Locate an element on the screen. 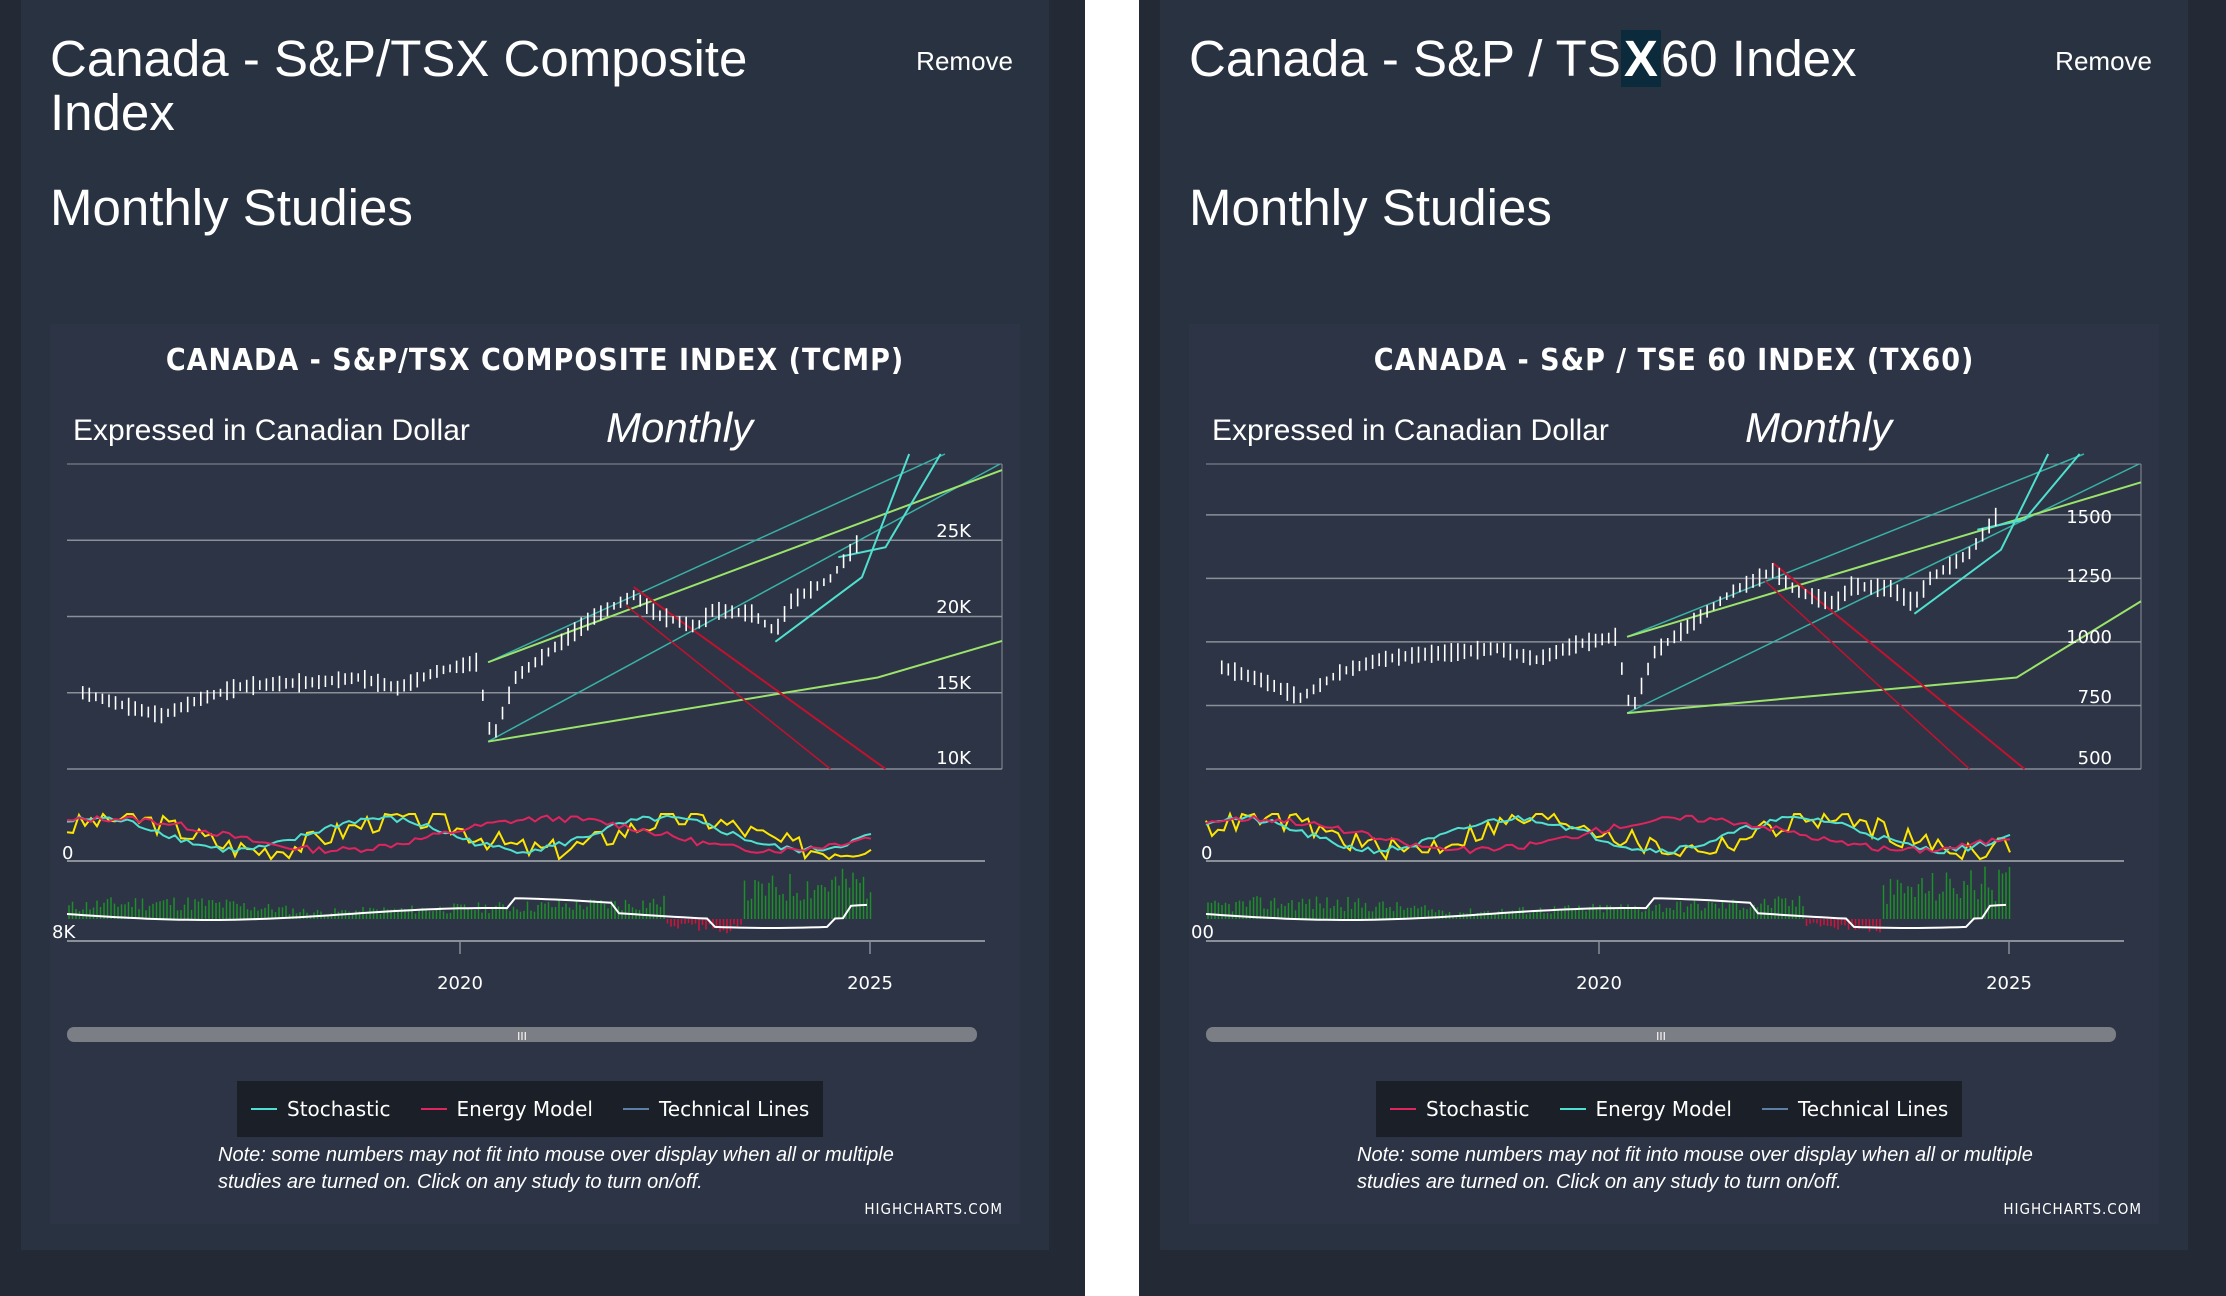 The width and height of the screenshot is (2226, 1296). panel-title-text: Canada - S&P/TSX Composite Index is located at coordinates (399, 85).